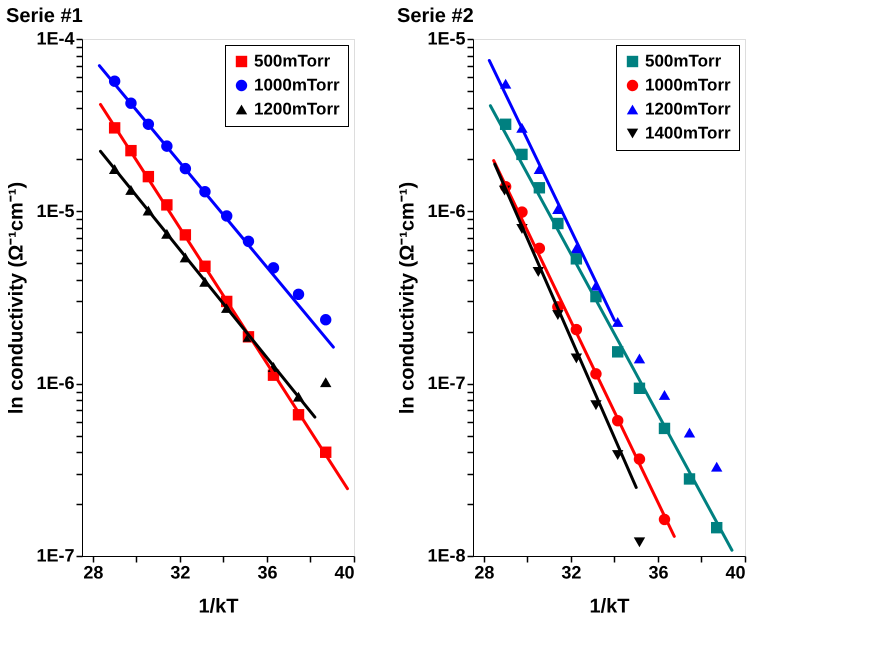 The height and width of the screenshot is (655, 894). Describe the element at coordinates (435, 16) in the screenshot. I see `chart-title: Serie #2` at that location.